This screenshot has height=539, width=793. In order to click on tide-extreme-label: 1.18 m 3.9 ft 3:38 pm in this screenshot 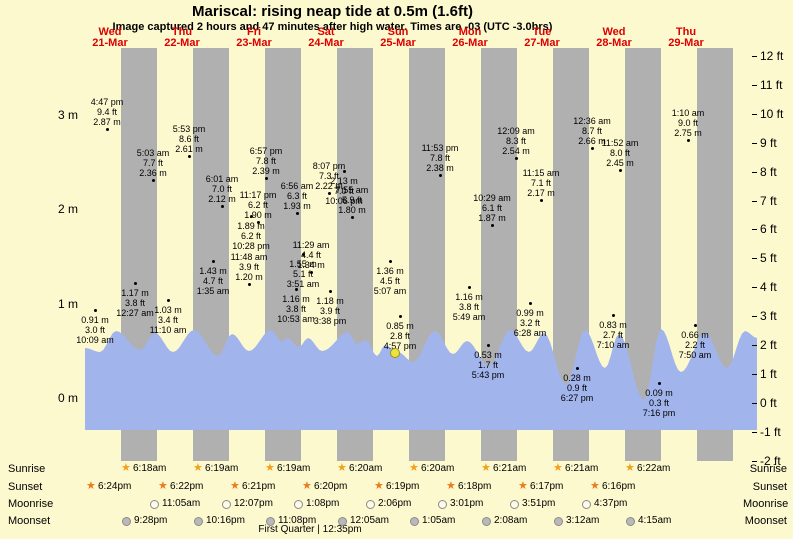, I will do `click(330, 311)`.